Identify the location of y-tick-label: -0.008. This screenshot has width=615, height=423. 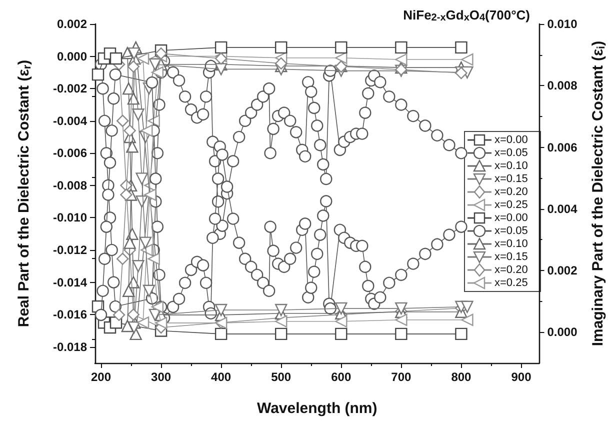
(70, 185).